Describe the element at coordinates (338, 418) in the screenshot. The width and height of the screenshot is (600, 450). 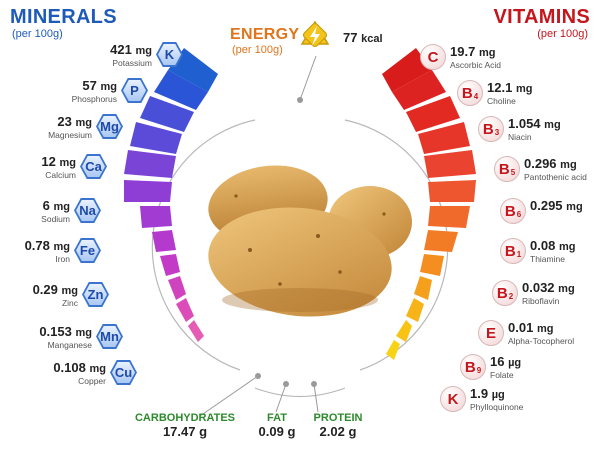
I see `macro-name: PROTEIN` at that location.